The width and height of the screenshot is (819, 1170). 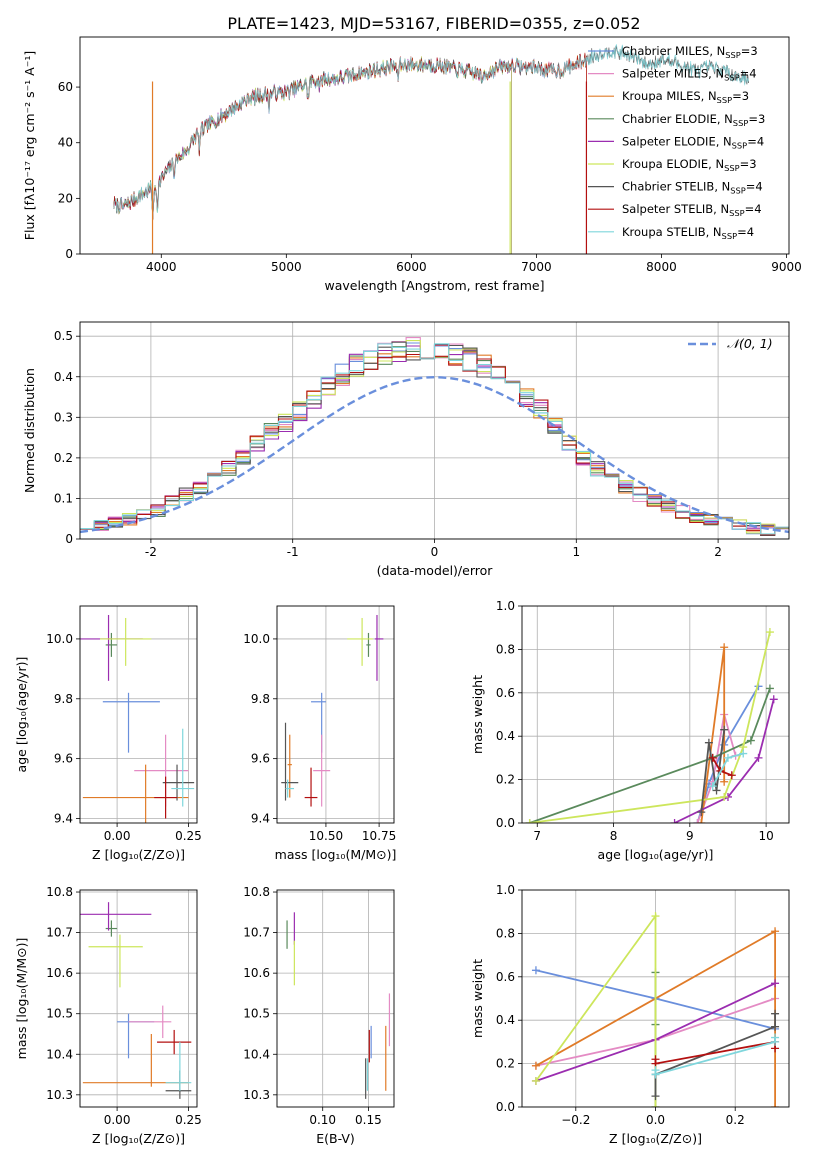 What do you see at coordinates (713, 771) in the screenshot?
I see `weight-line-chabrier_stelib` at bounding box center [713, 771].